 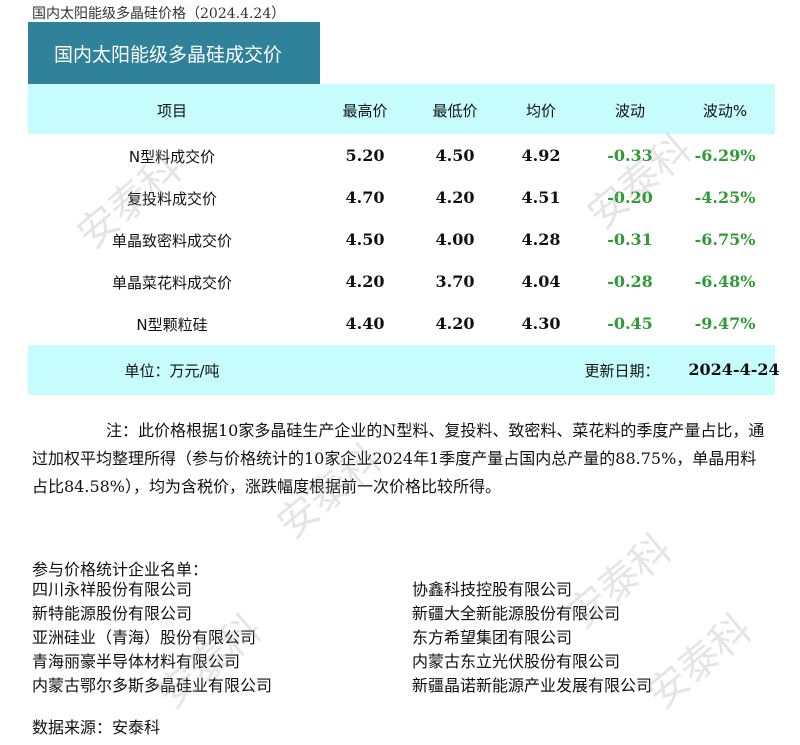 What do you see at coordinates (492, 589) in the screenshot?
I see `company-item: 协鑫科技控股有限公司` at bounding box center [492, 589].